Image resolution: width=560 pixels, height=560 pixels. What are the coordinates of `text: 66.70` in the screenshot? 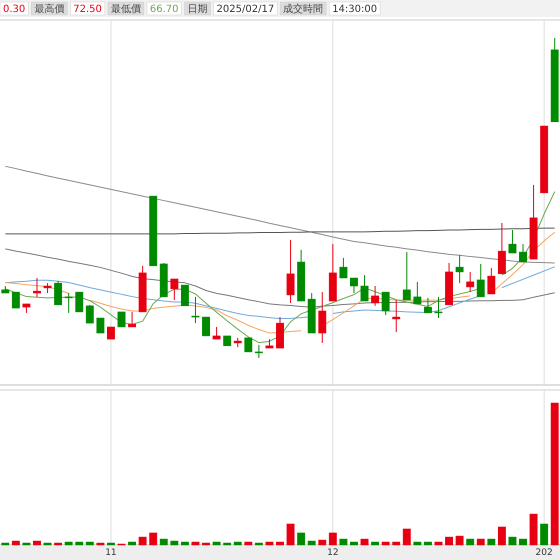 It's located at (164, 9).